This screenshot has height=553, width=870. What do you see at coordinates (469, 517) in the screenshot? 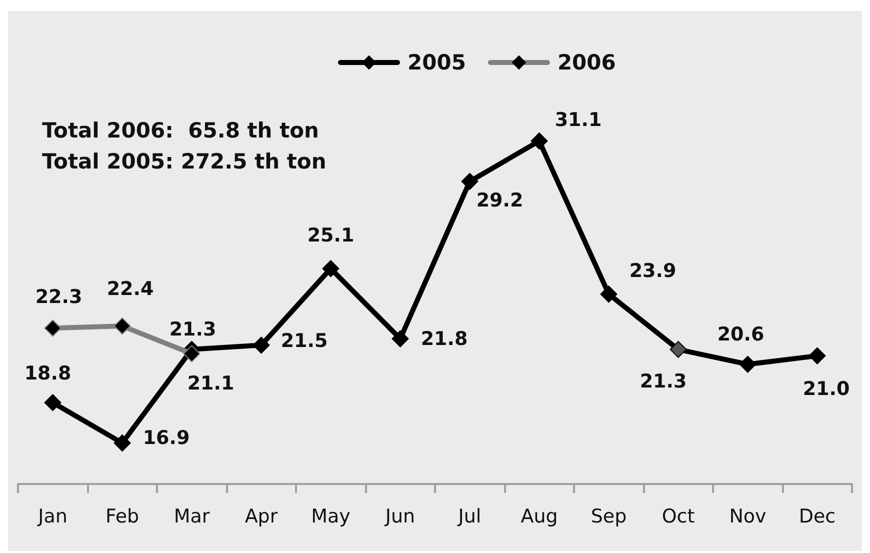
I see `x-tick-label: Jul` at bounding box center [469, 517].